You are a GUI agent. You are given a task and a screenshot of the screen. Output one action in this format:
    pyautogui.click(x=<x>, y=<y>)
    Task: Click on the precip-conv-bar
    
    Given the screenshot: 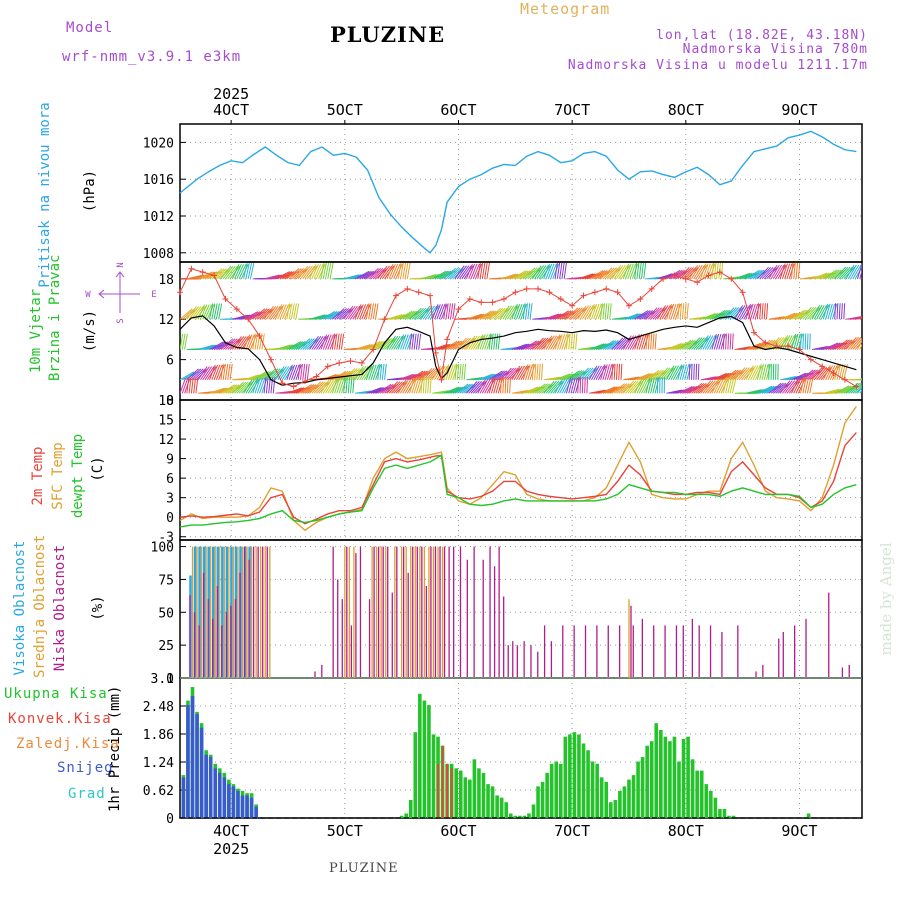 What is the action you would take?
    pyautogui.click(x=451, y=793)
    